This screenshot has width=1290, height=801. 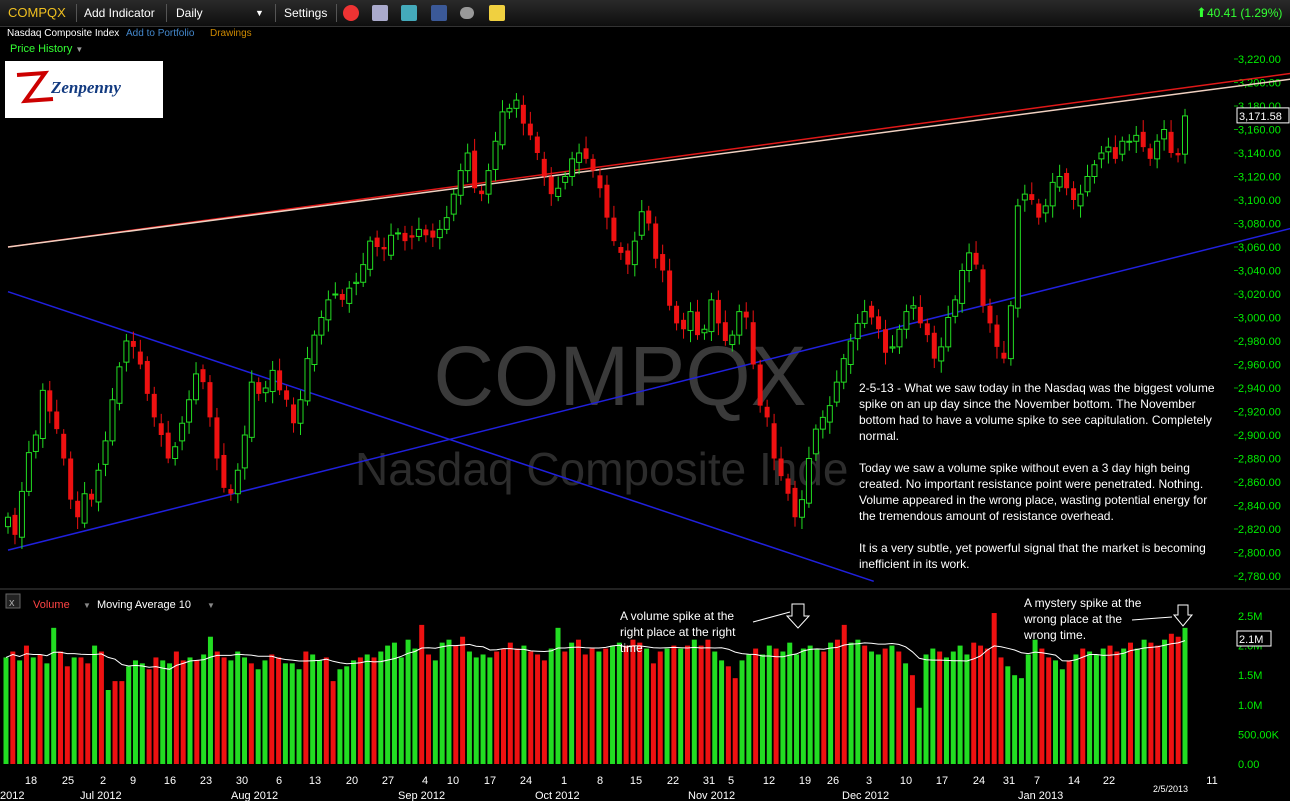 I want to click on price-tick-label: 2,940.00, so click(x=1259, y=389).